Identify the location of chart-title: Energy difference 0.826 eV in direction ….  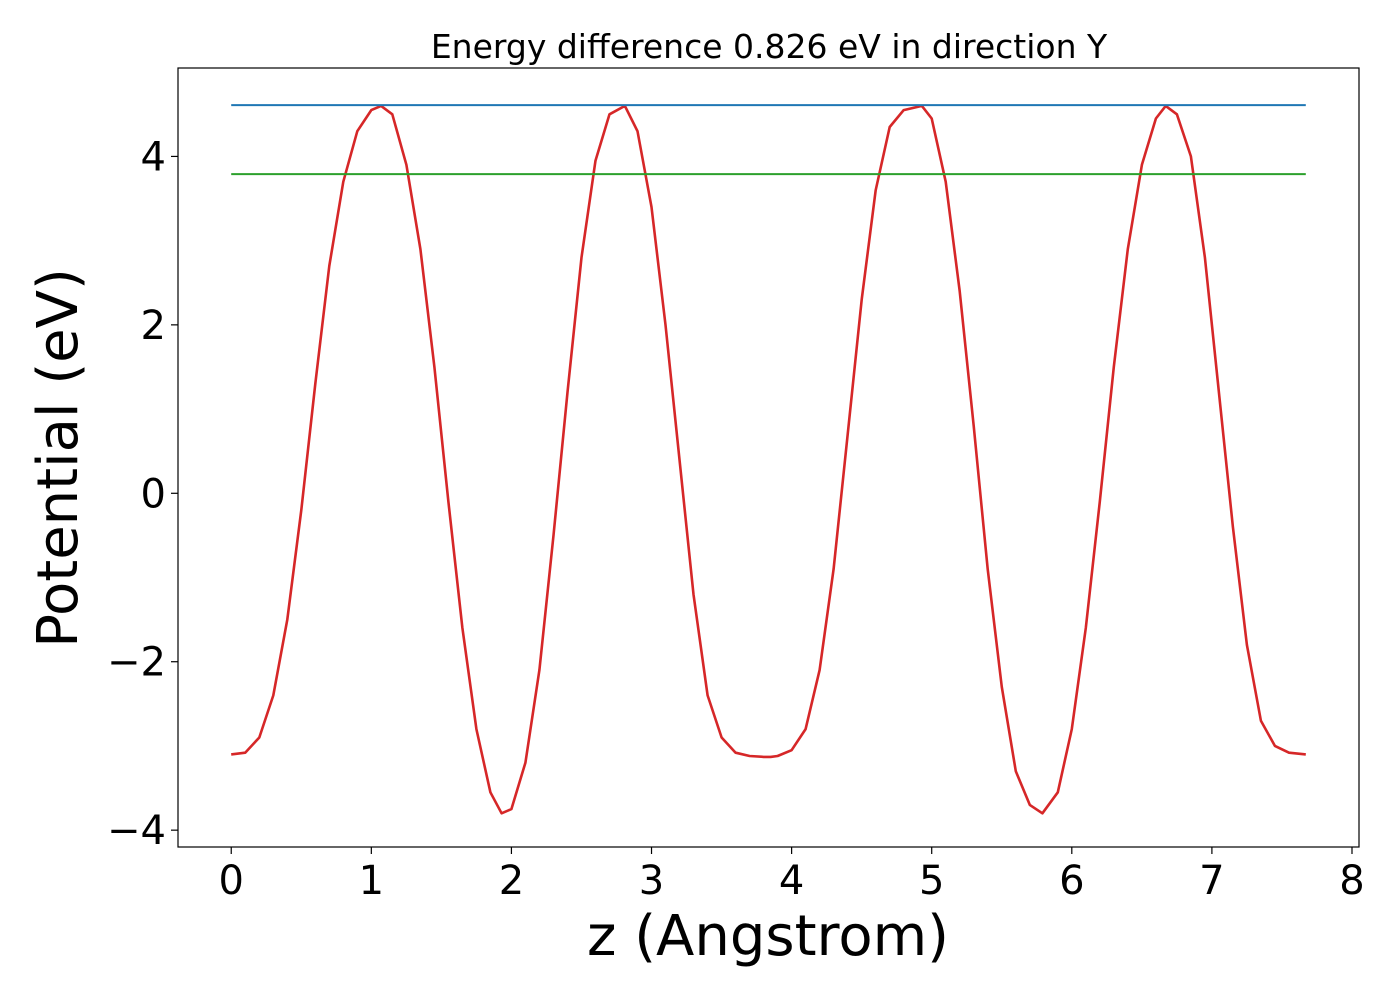
(769, 46).